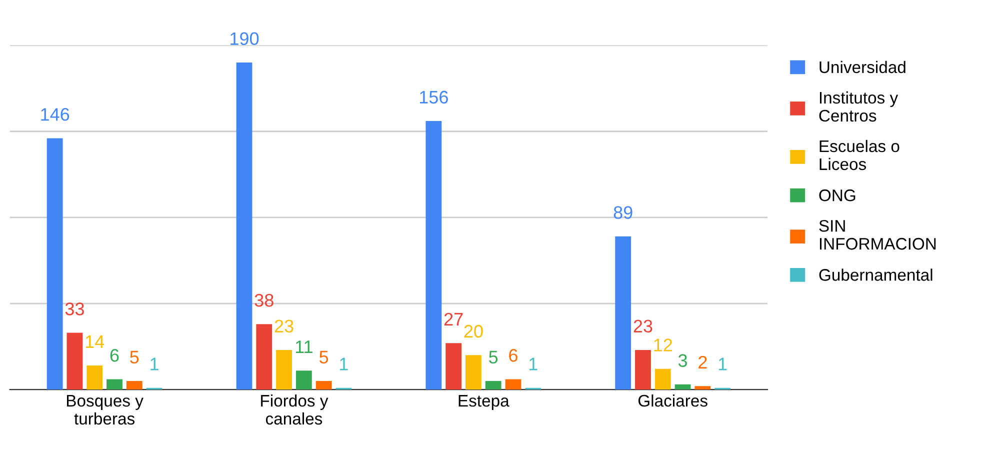 The image size is (984, 453). Describe the element at coordinates (858, 106) in the screenshot. I see `legend-label: Institutos y Centros` at that location.